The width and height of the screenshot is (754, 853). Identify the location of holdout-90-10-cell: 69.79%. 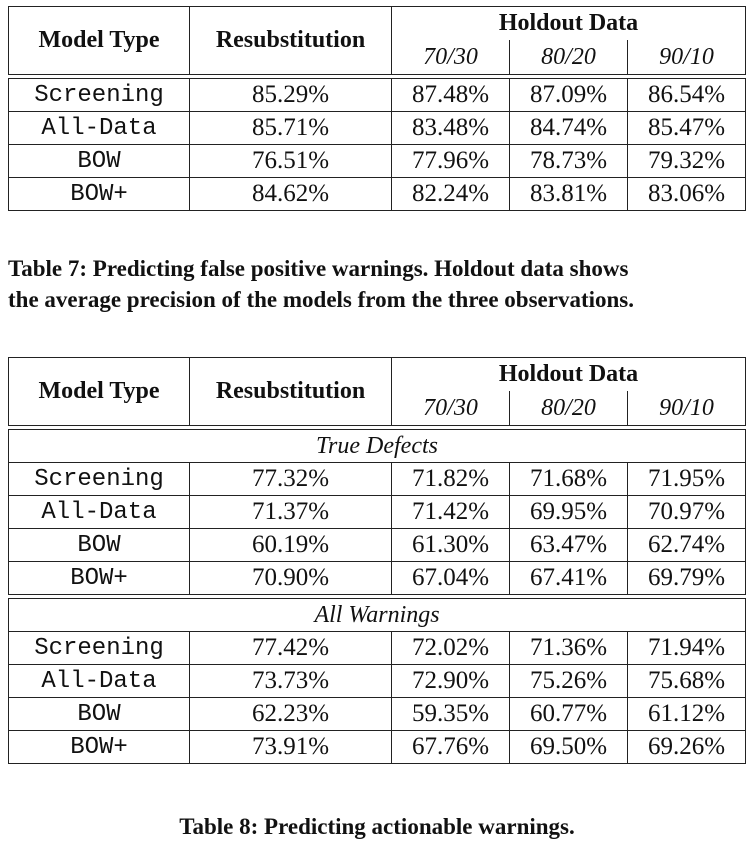
(686, 578).